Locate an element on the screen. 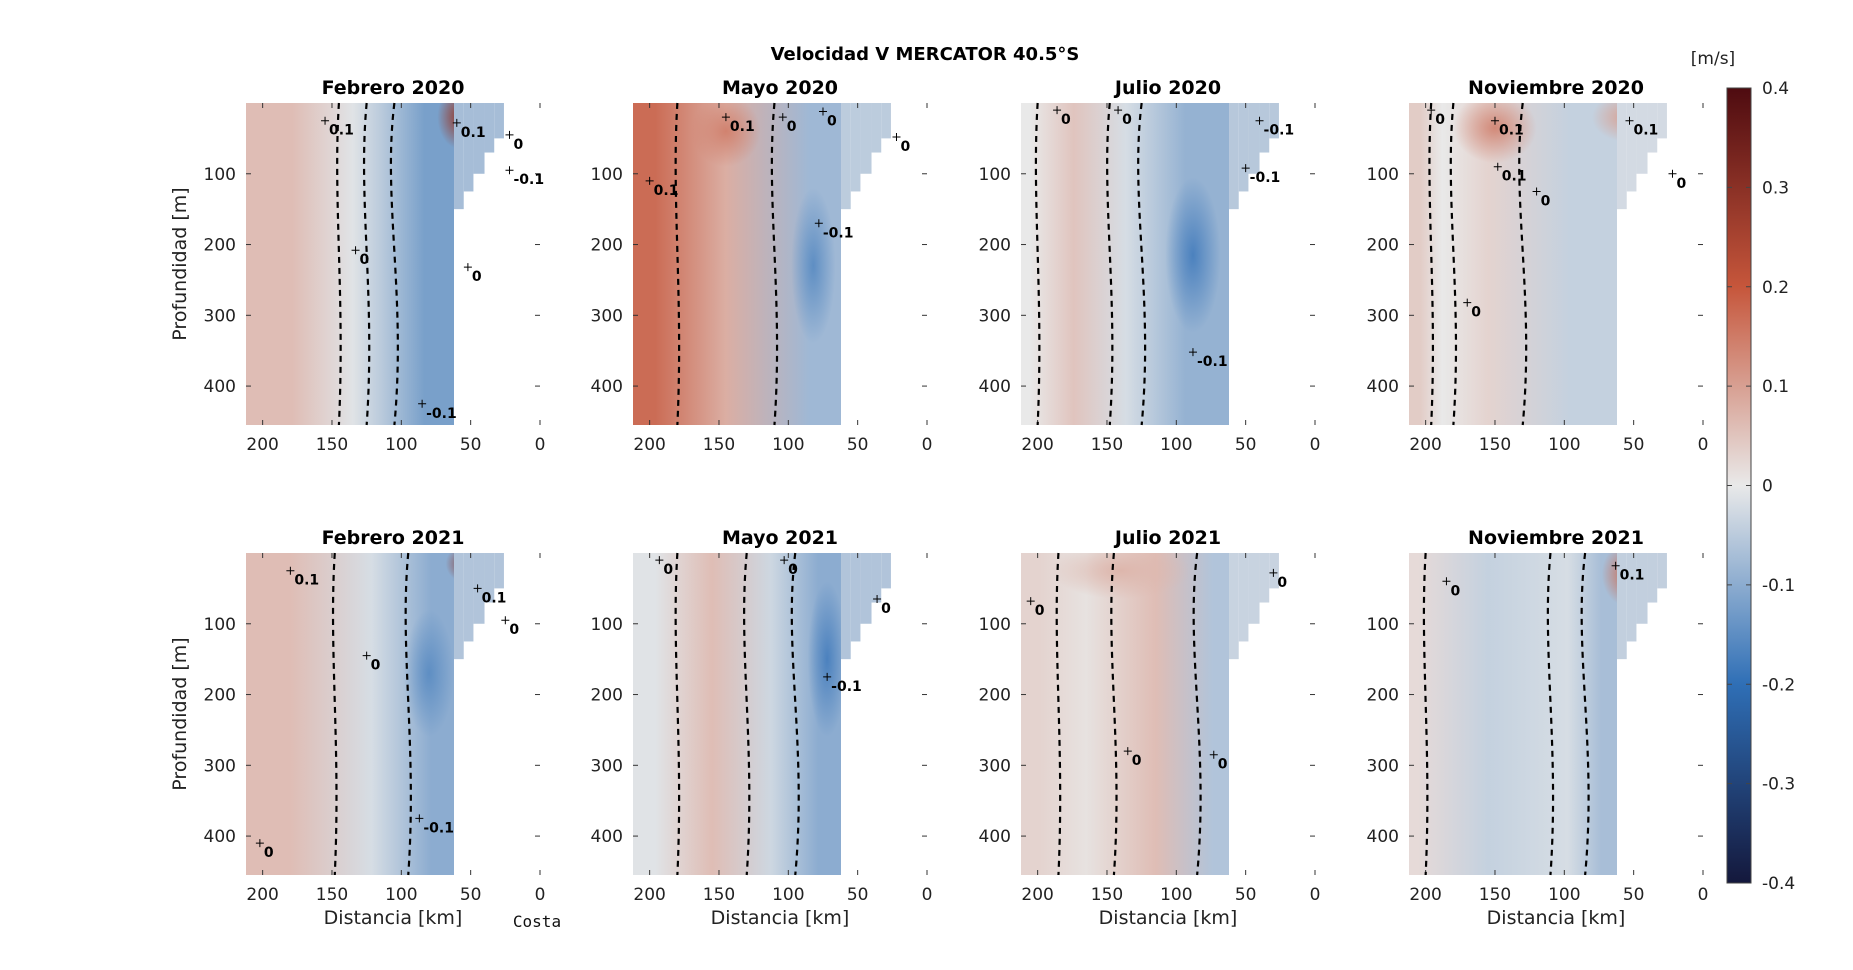  panel-title: Febrero 2021 is located at coordinates (393, 538).